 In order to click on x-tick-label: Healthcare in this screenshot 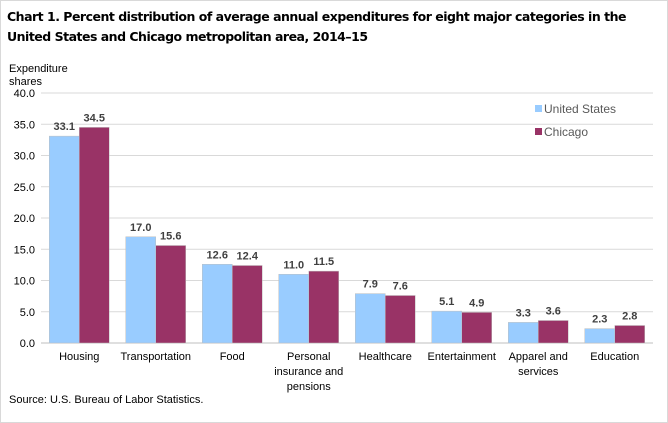, I will do `click(385, 357)`.